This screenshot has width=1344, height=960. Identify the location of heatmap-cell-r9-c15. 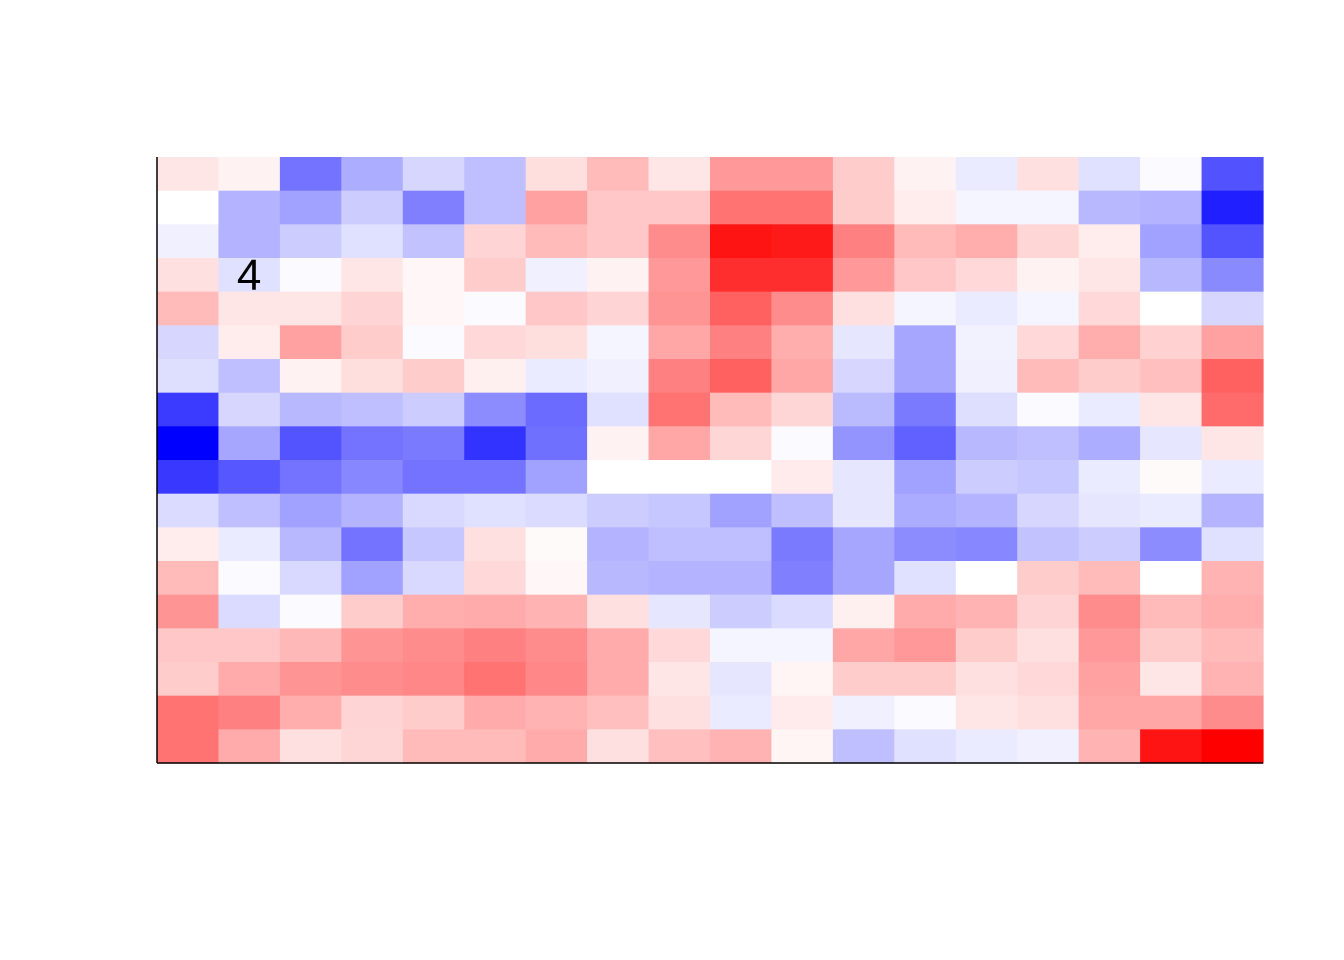
(1109, 477).